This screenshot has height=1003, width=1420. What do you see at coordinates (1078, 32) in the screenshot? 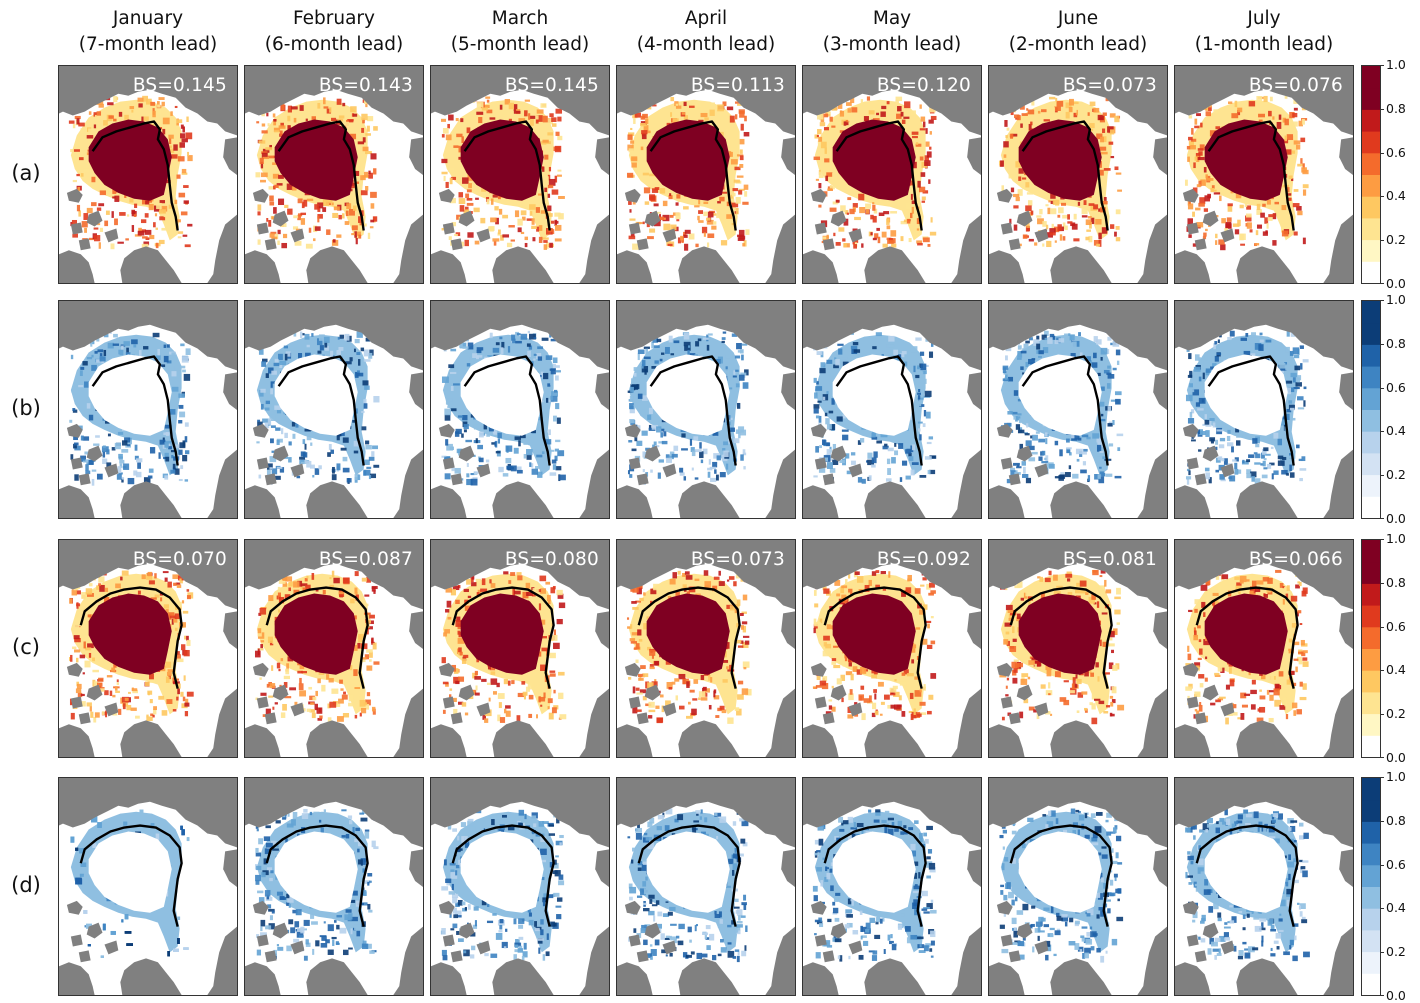
I see `column-header: June(2-month lead)` at bounding box center [1078, 32].